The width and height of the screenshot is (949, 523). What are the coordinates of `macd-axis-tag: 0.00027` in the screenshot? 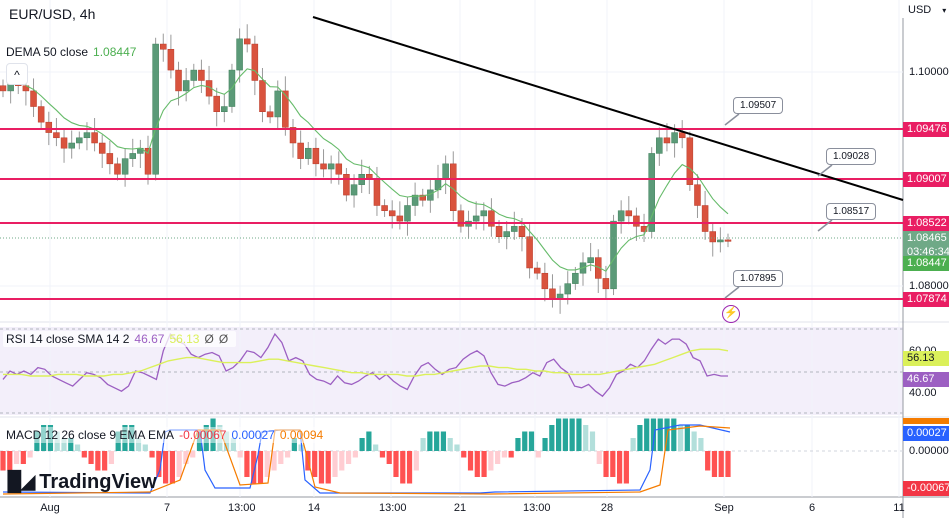 It's located at (926, 433).